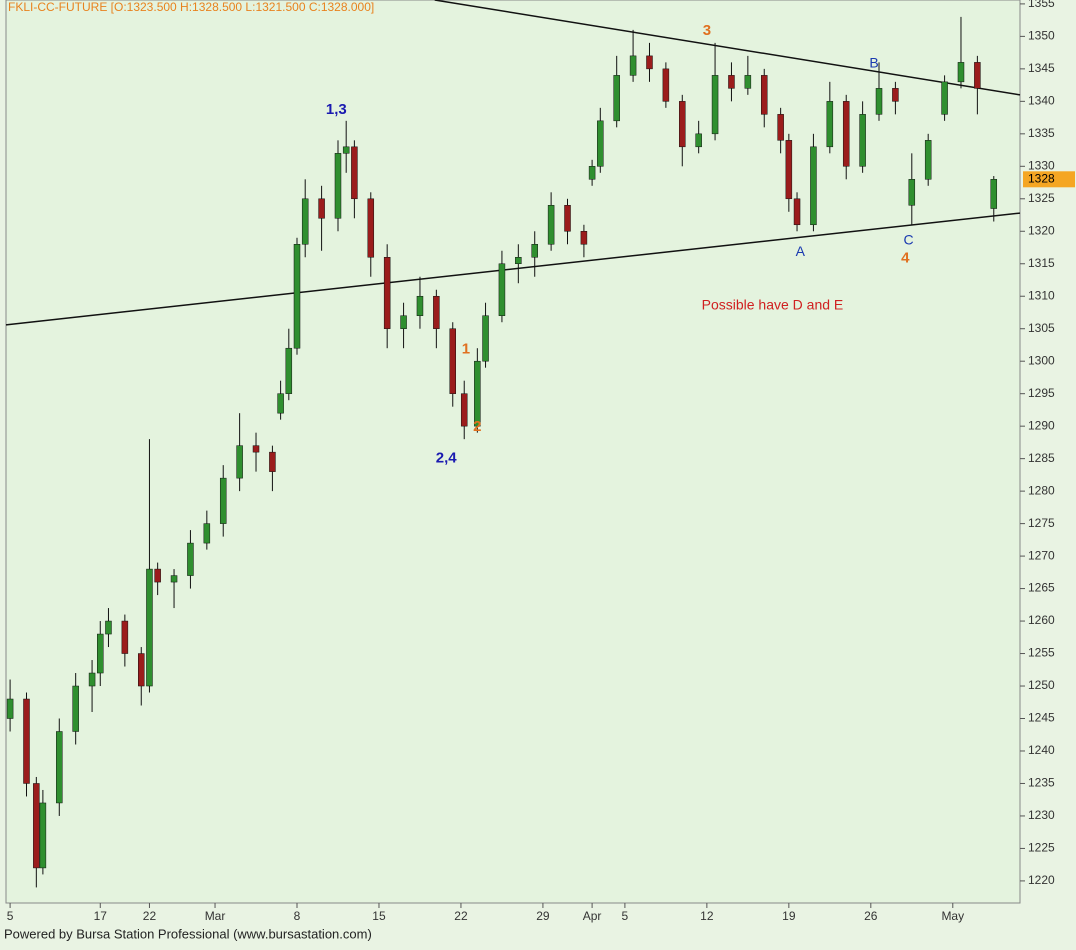  I want to click on x-tick-label: 29, so click(543, 916).